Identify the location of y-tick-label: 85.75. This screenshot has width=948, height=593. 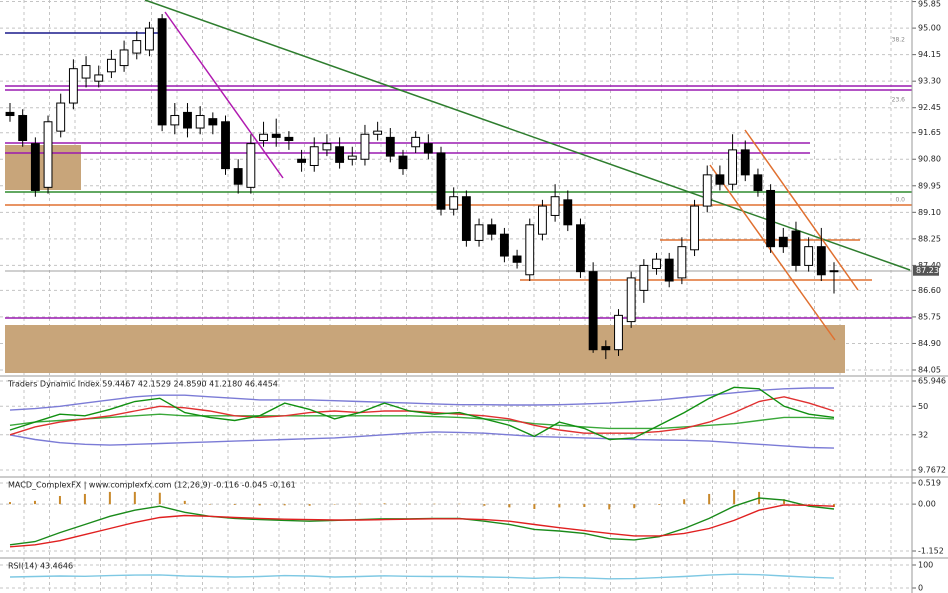
(929, 316).